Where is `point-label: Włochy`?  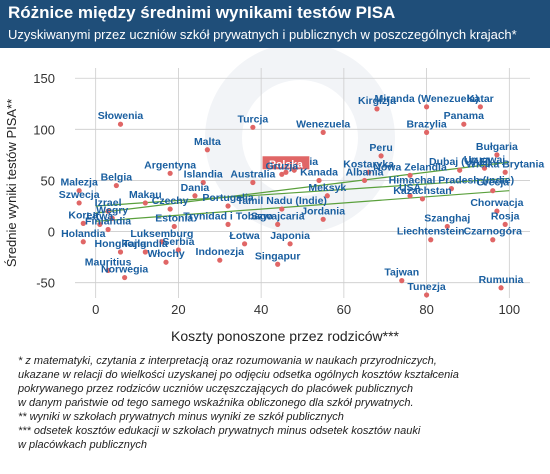
point-label: Włochy is located at coordinates (165, 254).